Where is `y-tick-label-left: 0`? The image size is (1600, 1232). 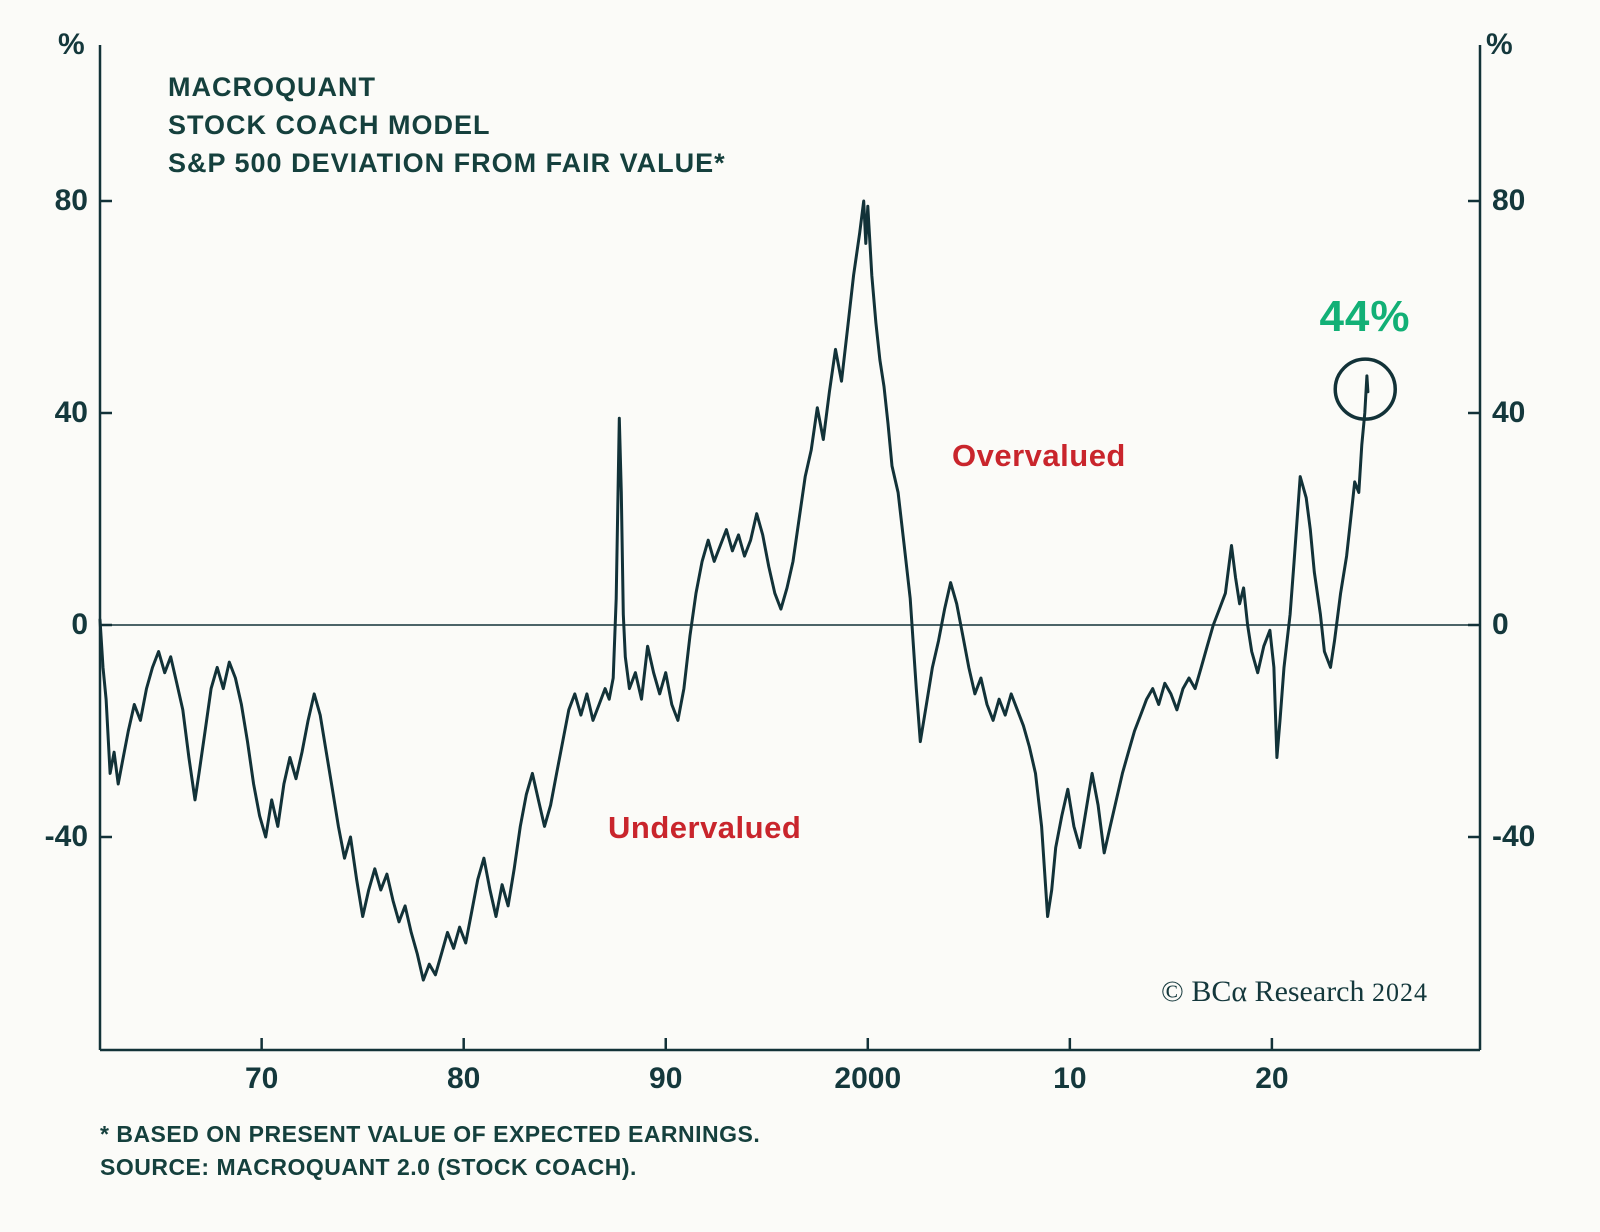
y-tick-label-left: 0 is located at coordinates (79, 624).